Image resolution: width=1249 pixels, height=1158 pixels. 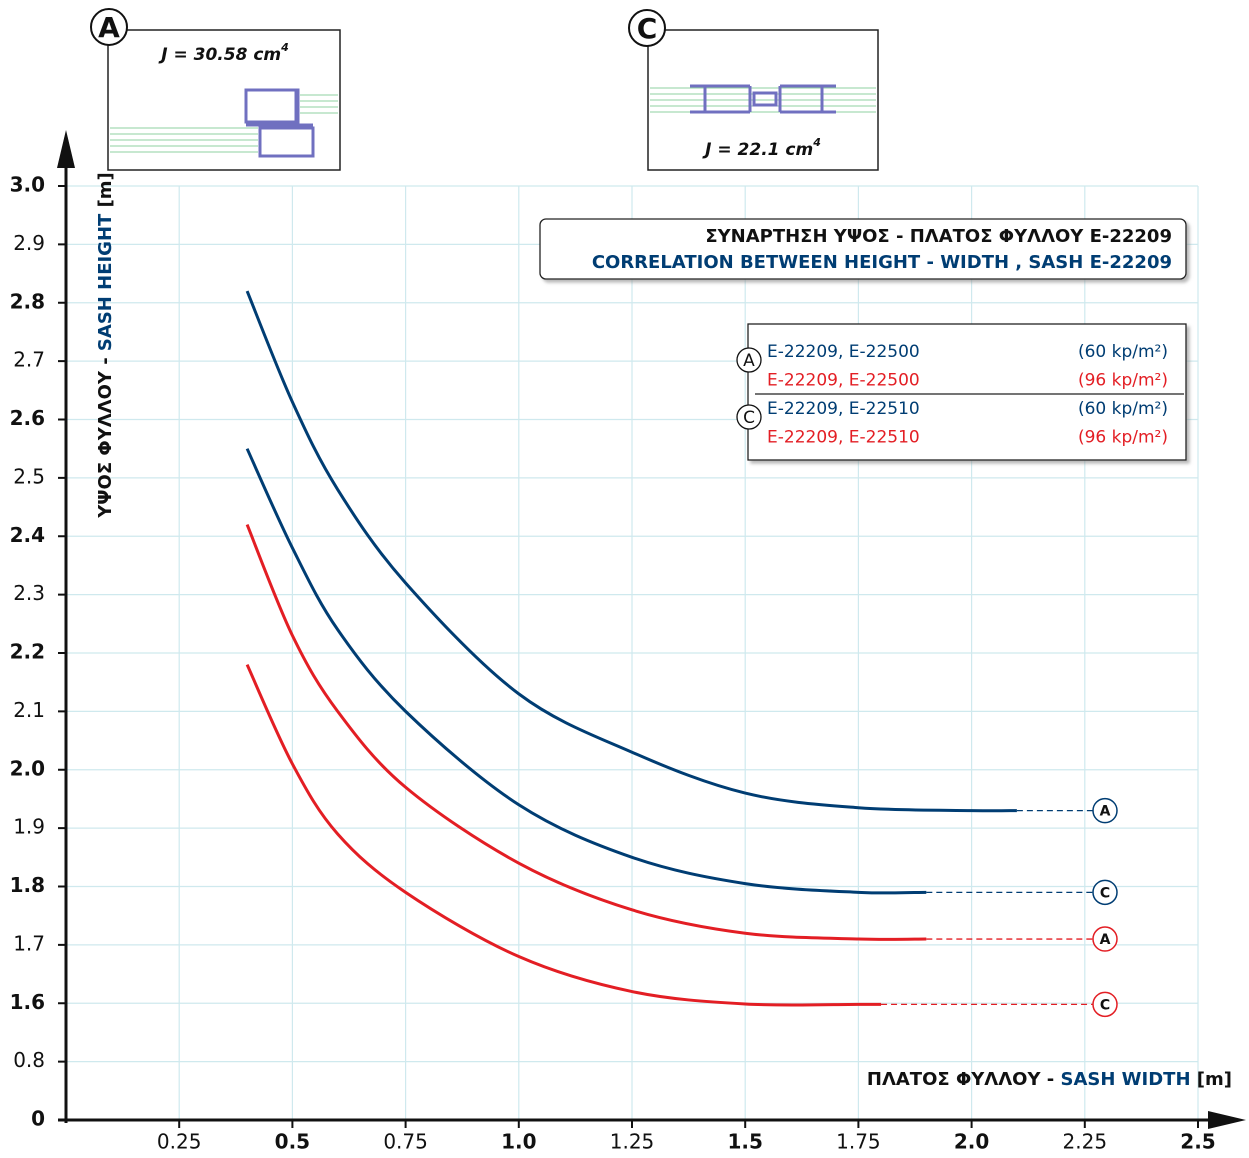 What do you see at coordinates (105, 282) in the screenshot?
I see `y-label-english: SASH HEIGHT` at bounding box center [105, 282].